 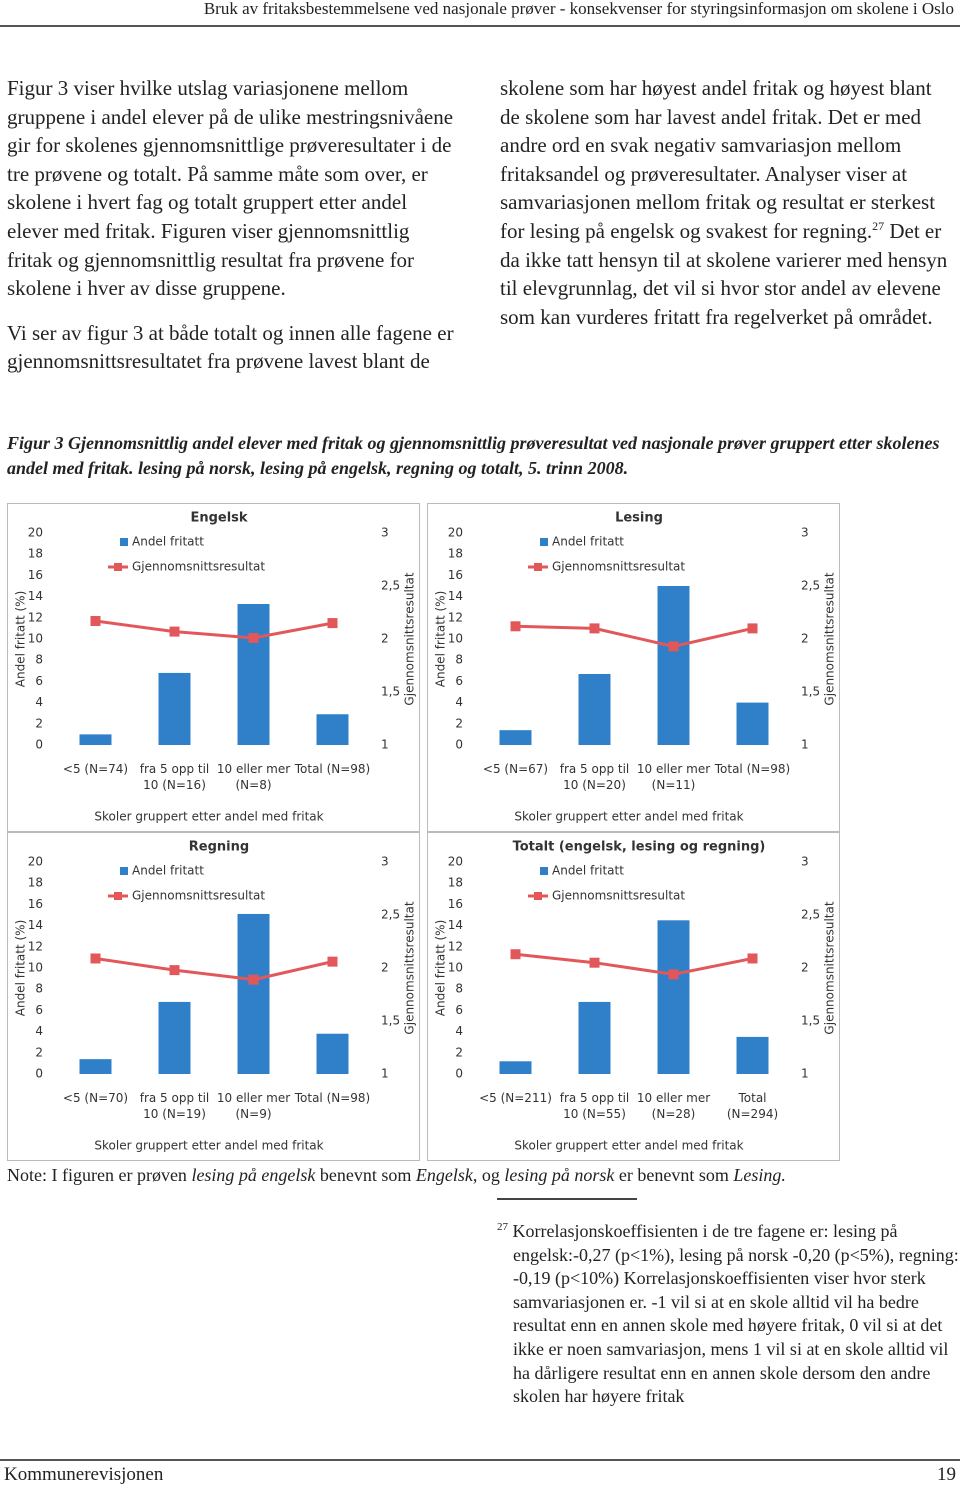 What do you see at coordinates (219, 847) in the screenshot?
I see `chart-title: Regning` at bounding box center [219, 847].